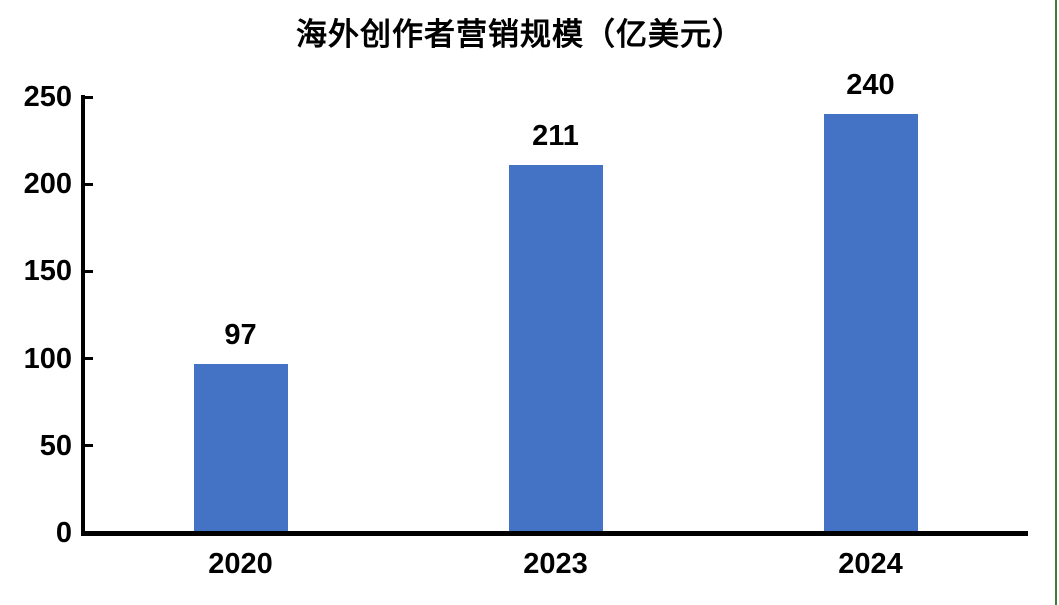 Image resolution: width=1059 pixels, height=605 pixels. Describe the element at coordinates (870, 564) in the screenshot. I see `x-axis-category-label: 2024` at that location.